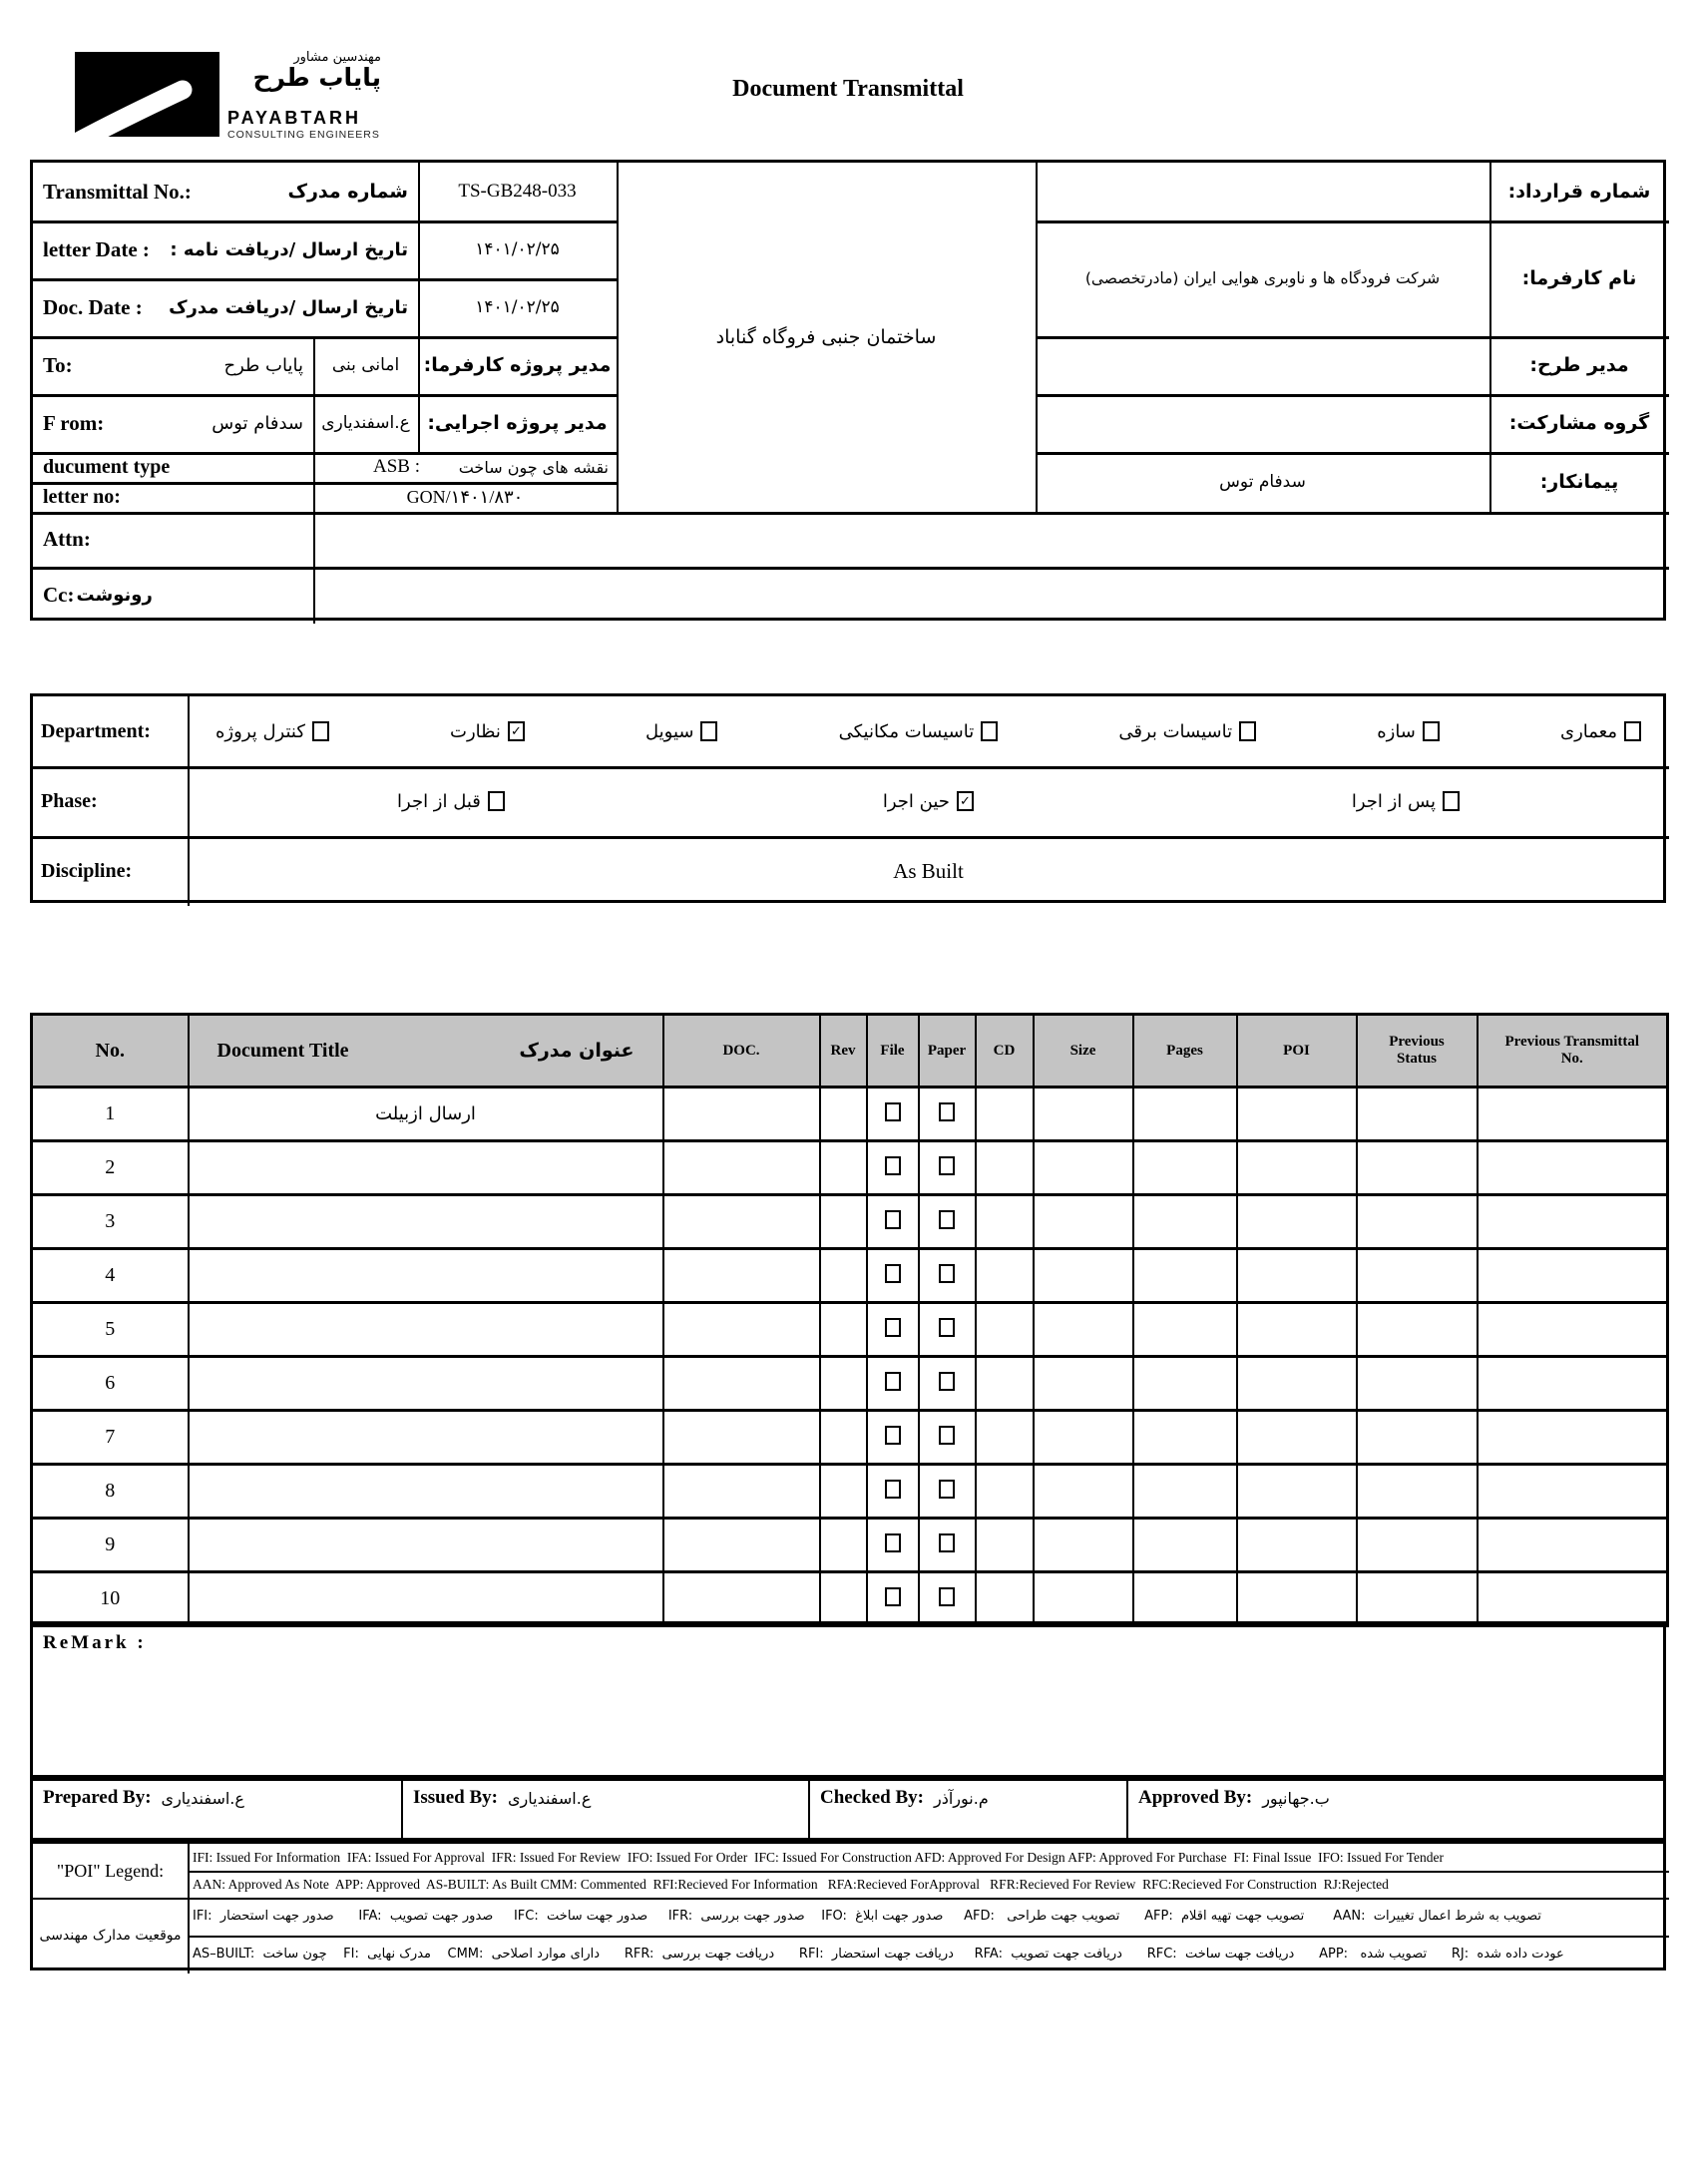 The image size is (1696, 2184). What do you see at coordinates (517, 191) in the screenshot?
I see `transmittal-no-value: TS-GB248-033` at bounding box center [517, 191].